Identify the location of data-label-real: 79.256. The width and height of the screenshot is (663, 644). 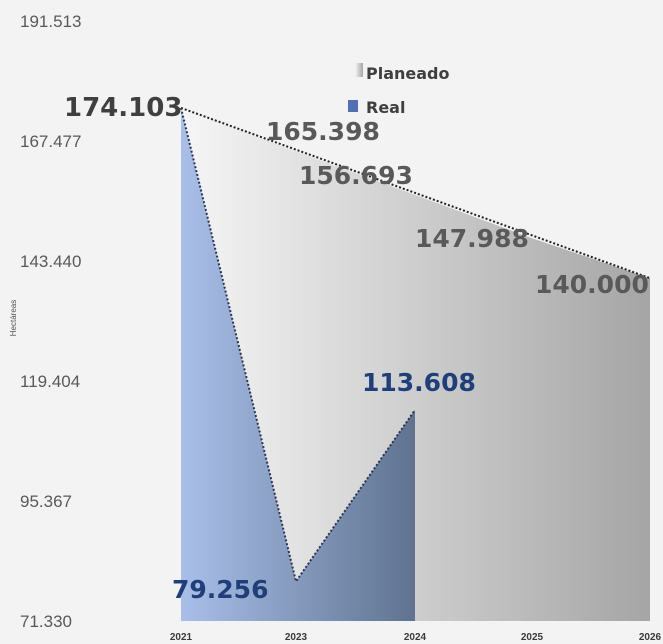
(220, 589).